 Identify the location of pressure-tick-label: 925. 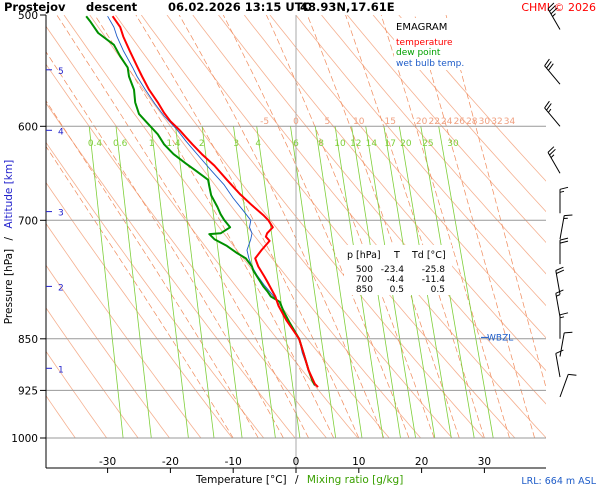
(28, 391).